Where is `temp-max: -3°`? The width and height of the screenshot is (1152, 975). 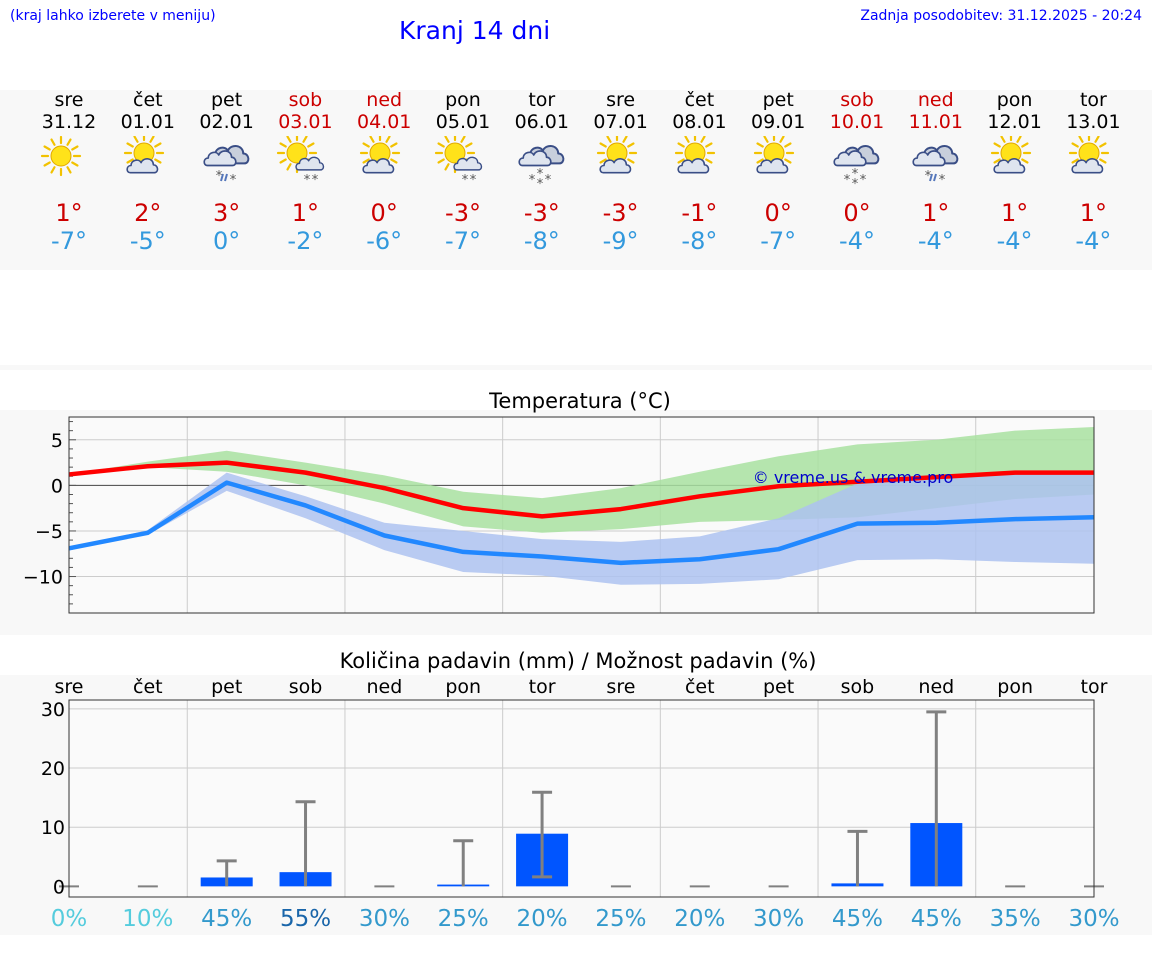 temp-max: -3° is located at coordinates (463, 213).